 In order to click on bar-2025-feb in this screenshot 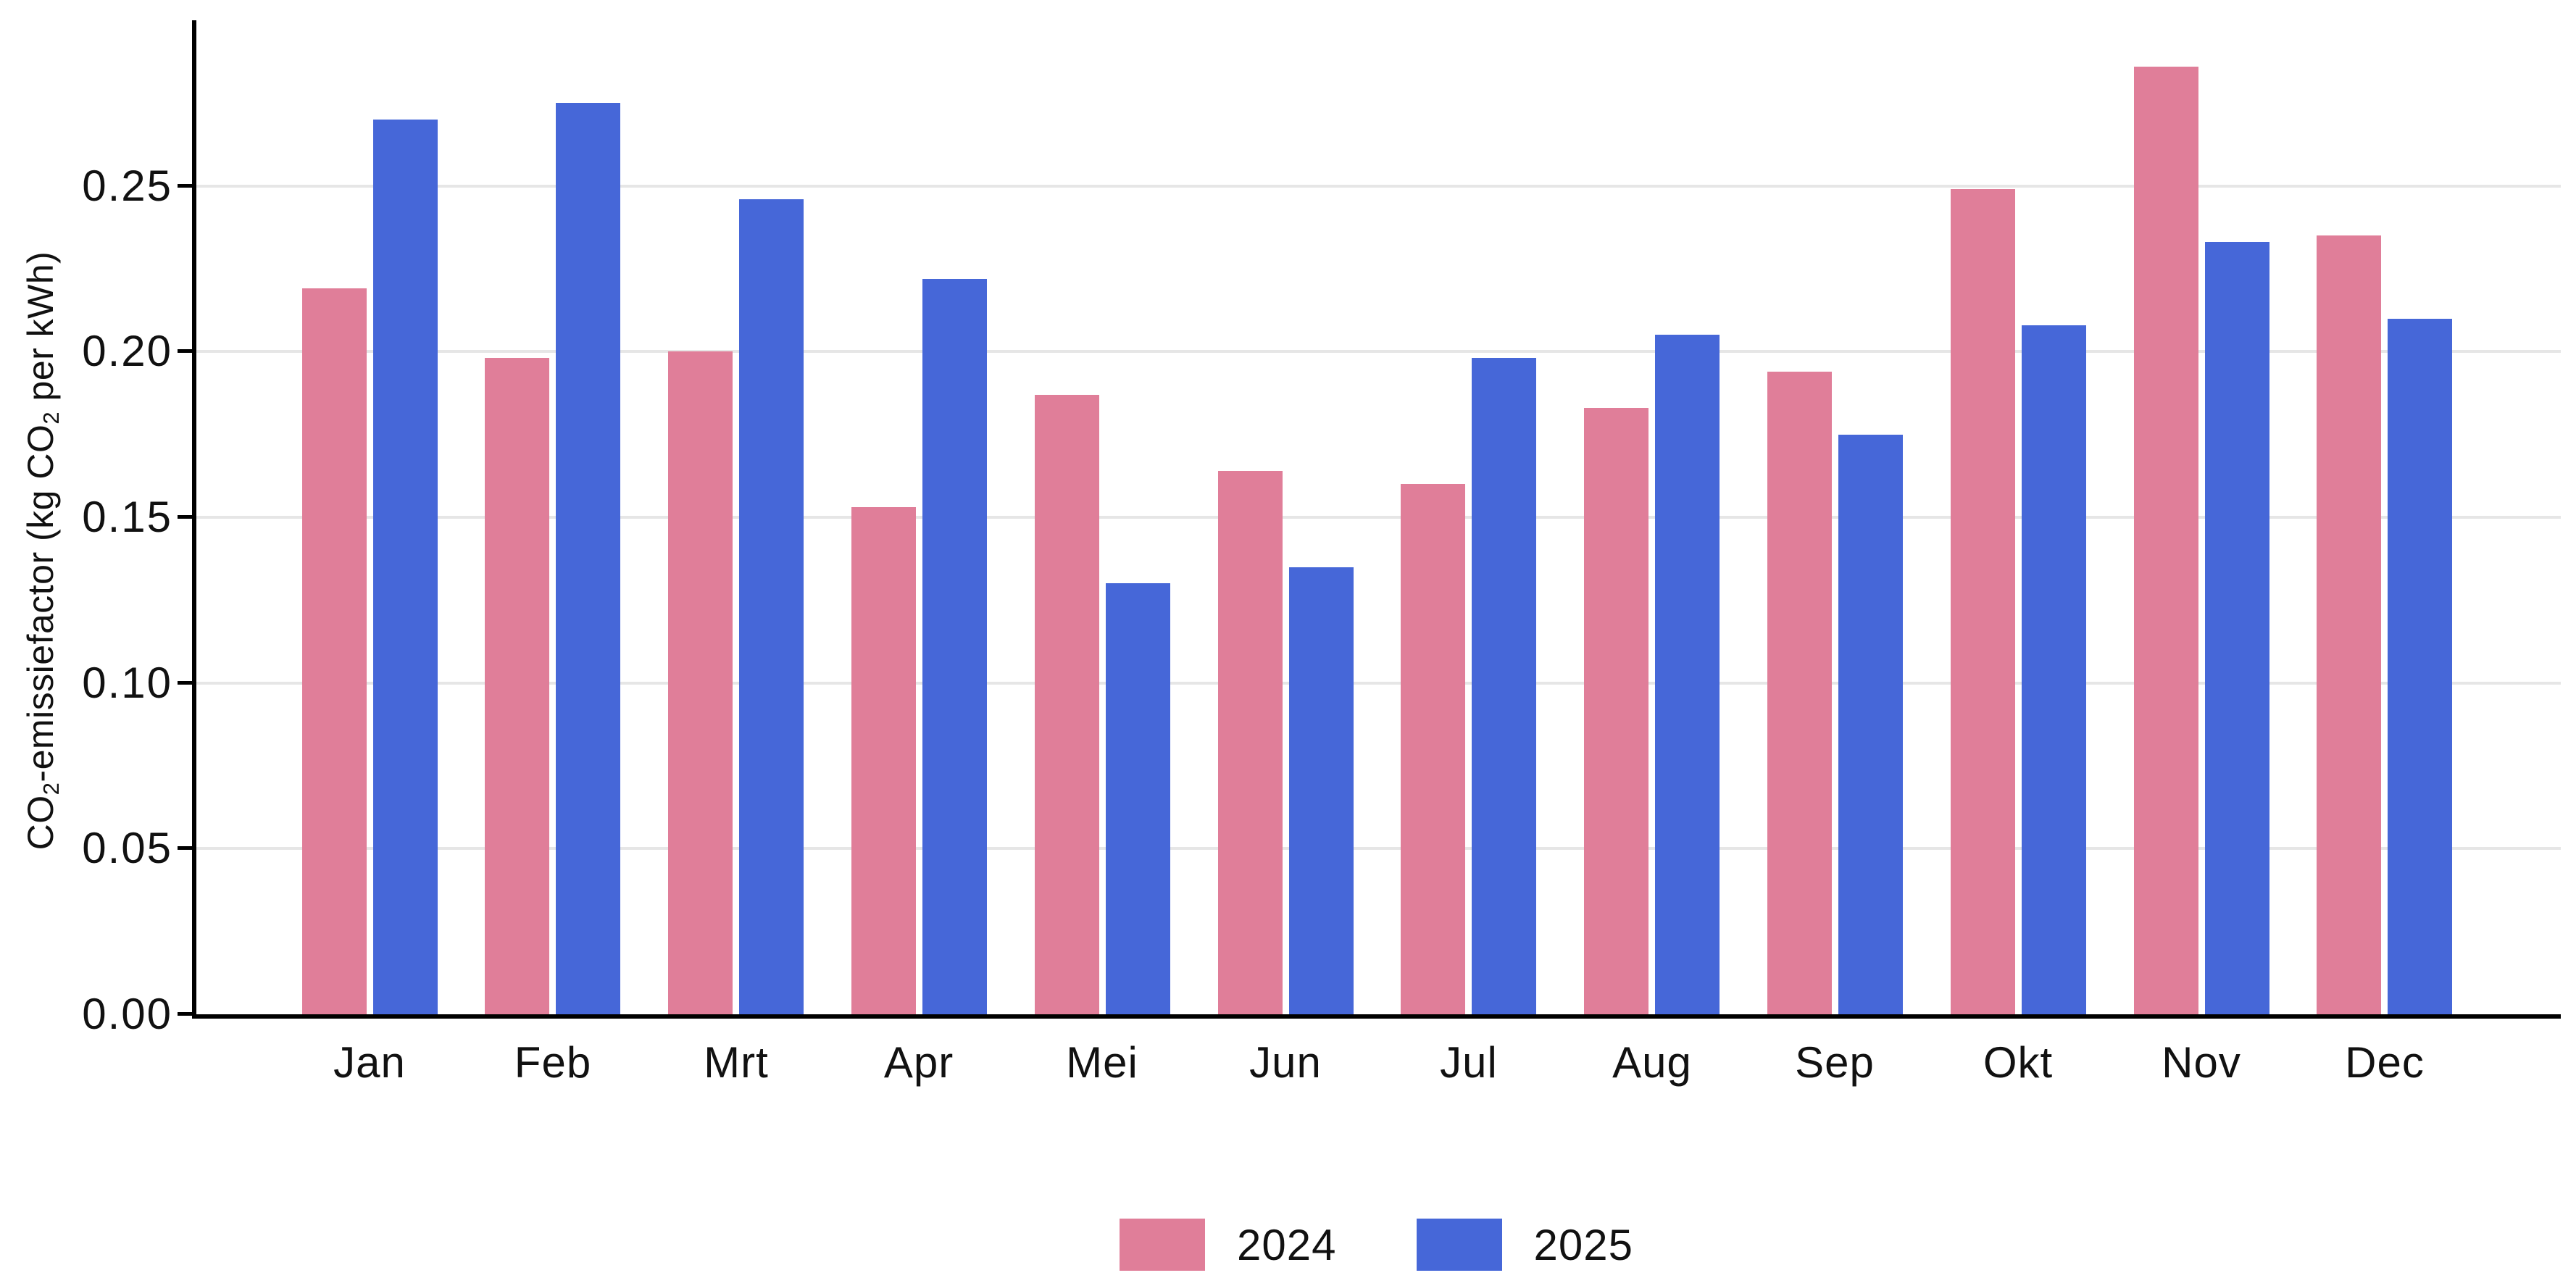, I will do `click(588, 558)`.